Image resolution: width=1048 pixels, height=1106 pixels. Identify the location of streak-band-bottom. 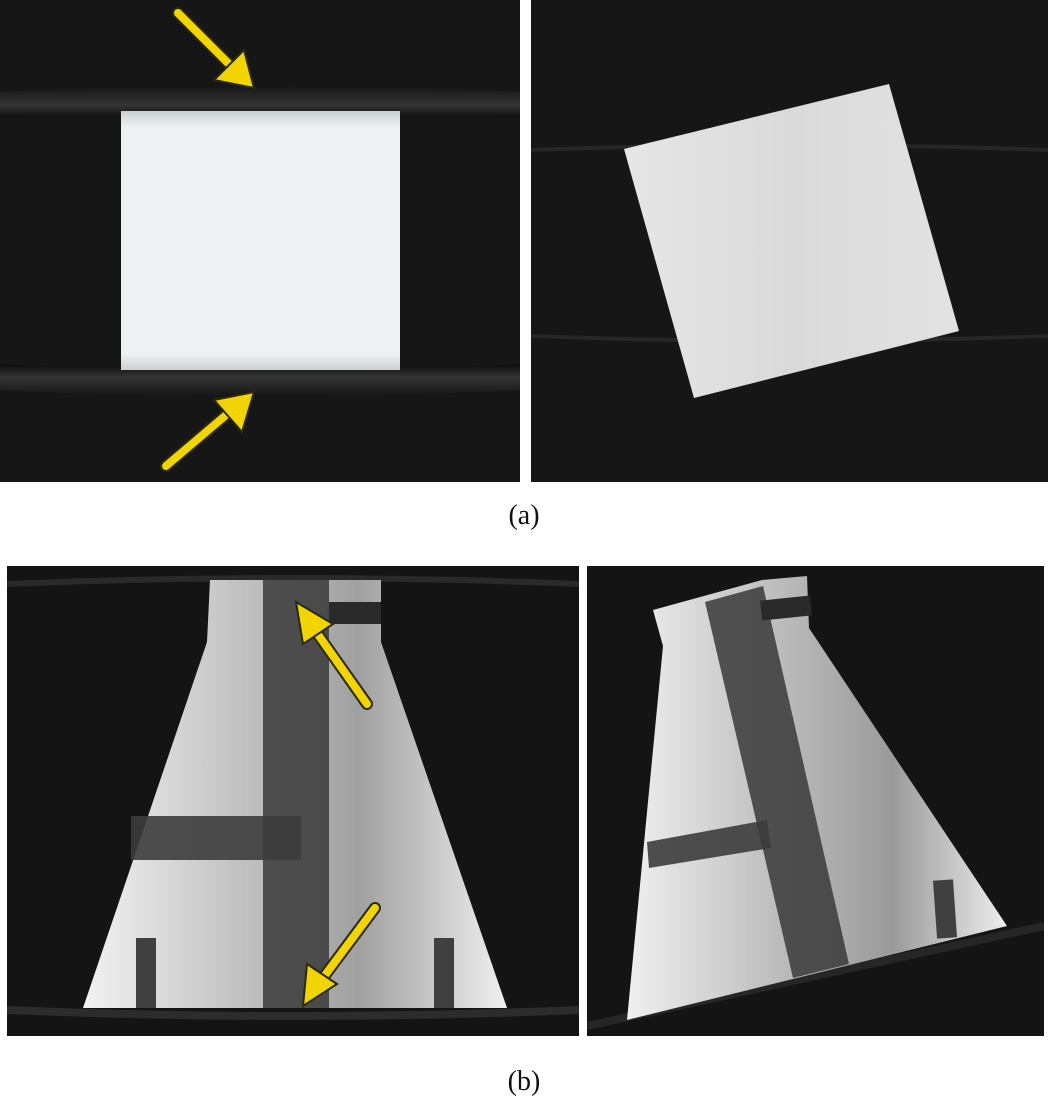
(260, 380).